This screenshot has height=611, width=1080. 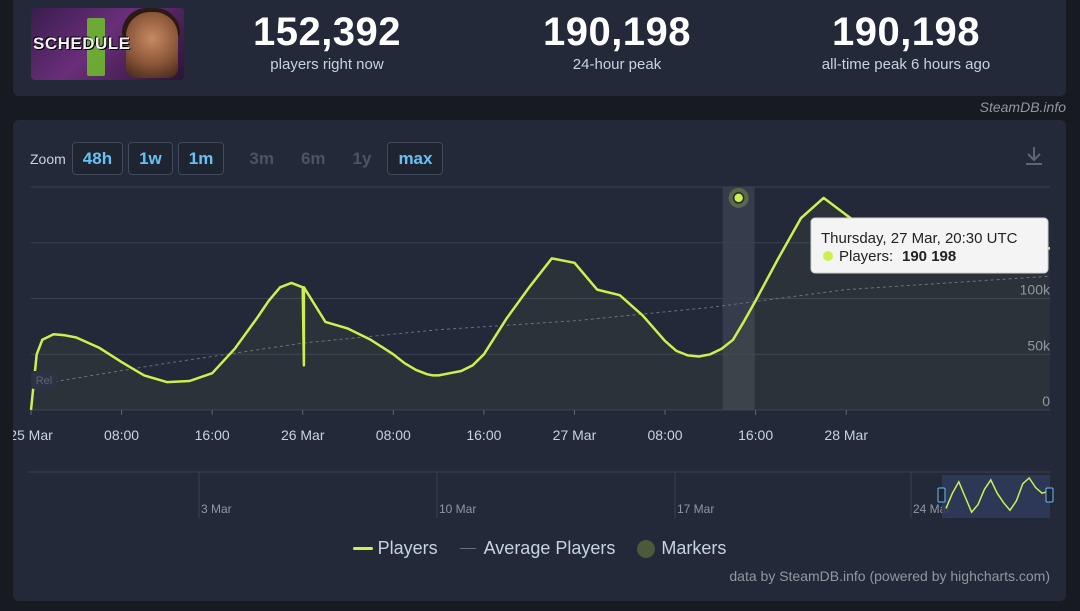 What do you see at coordinates (201, 158) in the screenshot?
I see `zoom-1m-button: 1m` at bounding box center [201, 158].